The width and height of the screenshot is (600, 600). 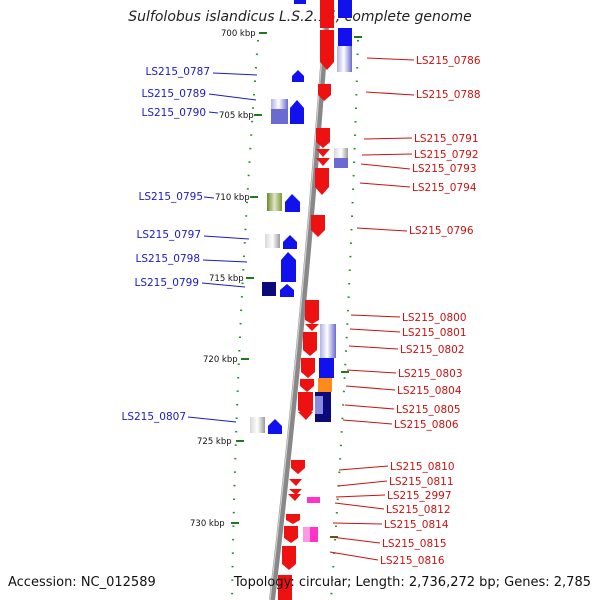 What do you see at coordinates (214, 442) in the screenshot?
I see `kbp-label: 725 kbp` at bounding box center [214, 442].